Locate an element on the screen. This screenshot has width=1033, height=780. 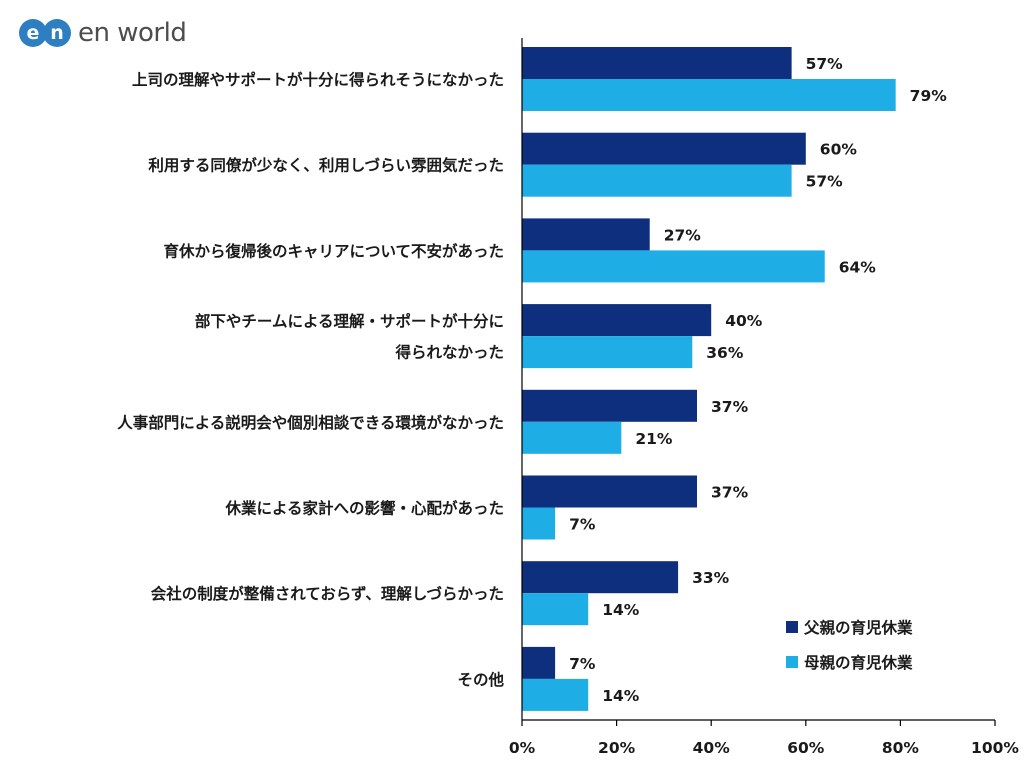
x-tick-label-2: 40% is located at coordinates (712, 748).